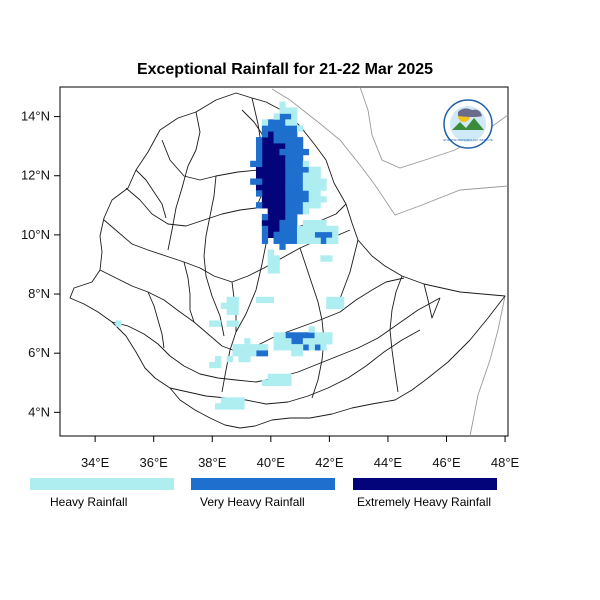 The width and height of the screenshot is (600, 600). What do you see at coordinates (252, 502) in the screenshot?
I see `legend-label-very-heavy: Very Heavy Rainfall` at bounding box center [252, 502].